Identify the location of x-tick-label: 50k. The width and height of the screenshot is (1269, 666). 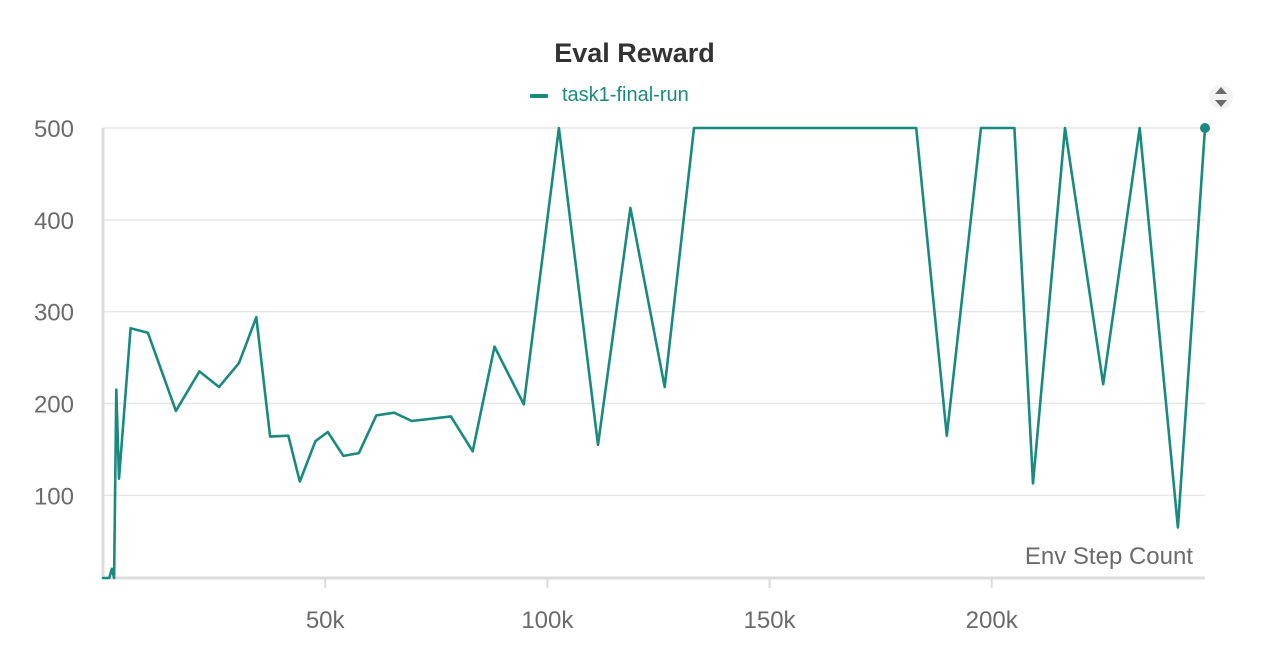
(326, 620).